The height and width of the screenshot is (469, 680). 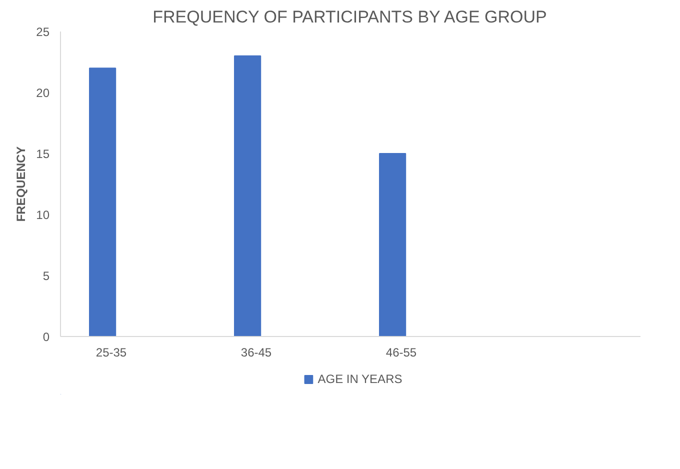 What do you see at coordinates (360, 379) in the screenshot?
I see `legend-label: AGE IN YEARS` at bounding box center [360, 379].